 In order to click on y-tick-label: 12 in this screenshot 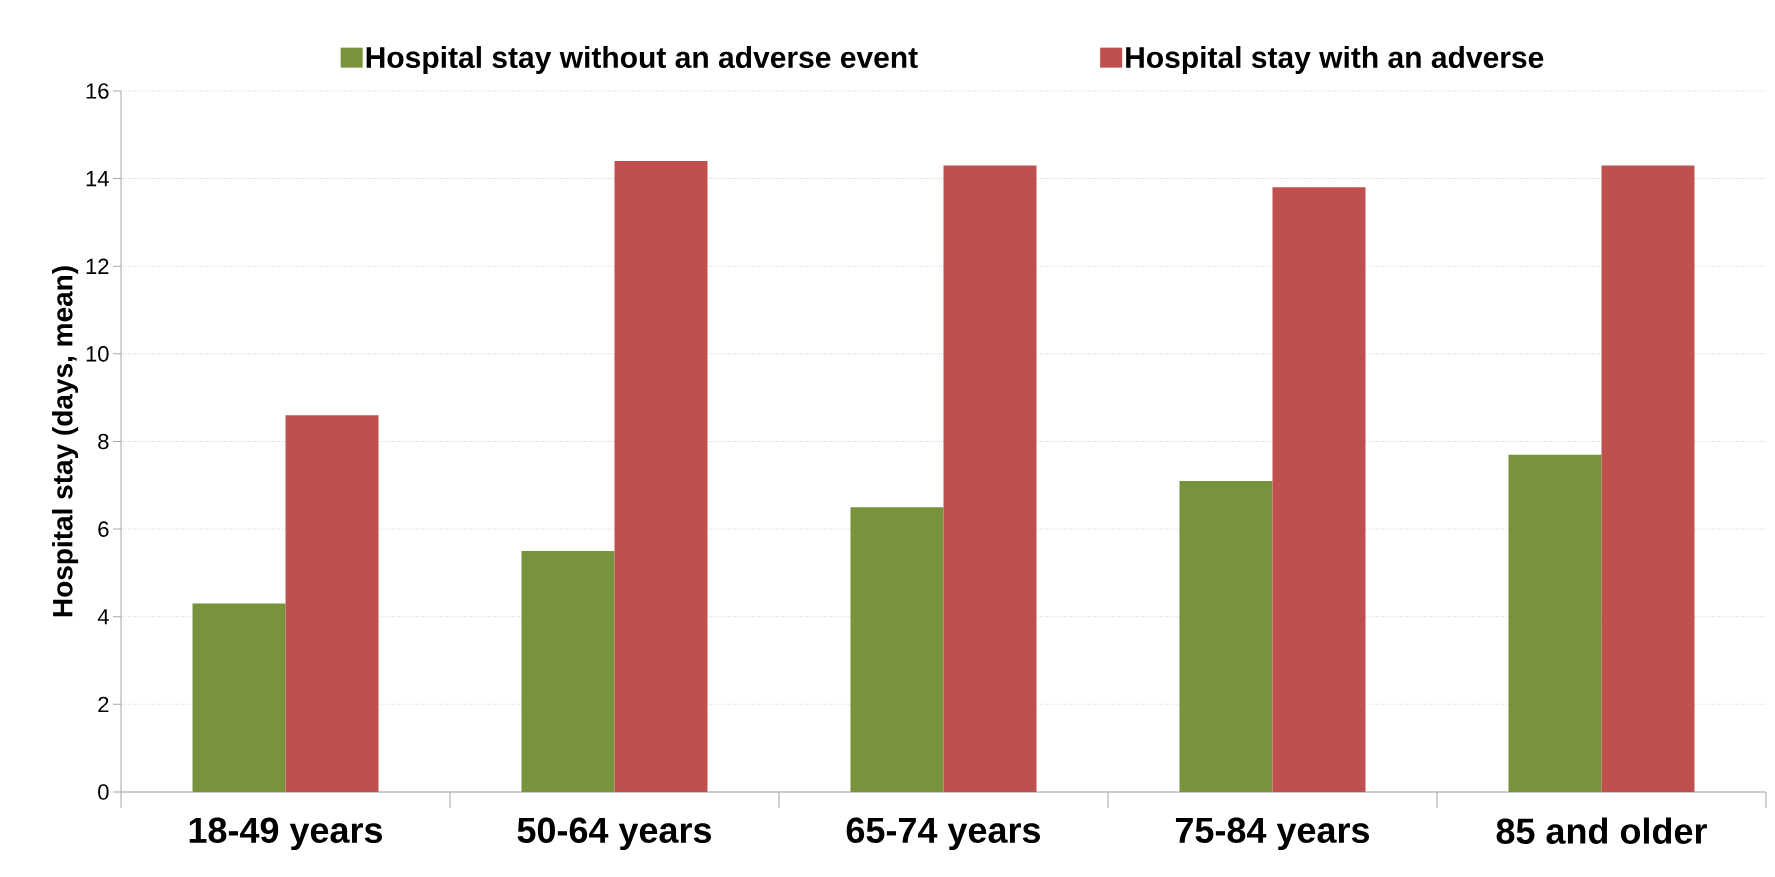, I will do `click(97, 266)`.